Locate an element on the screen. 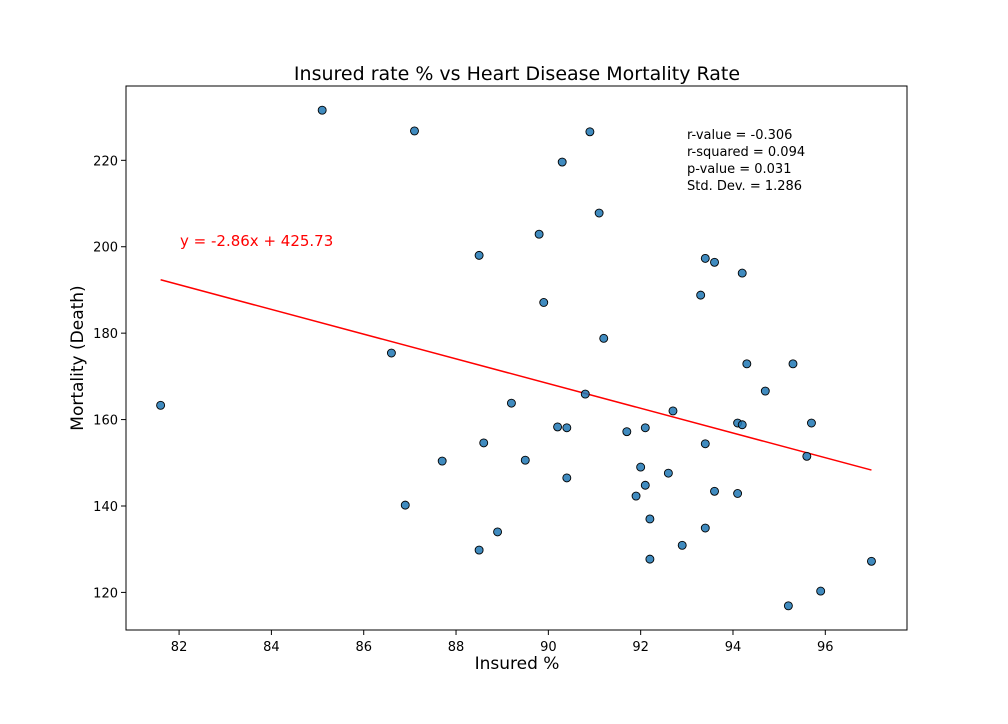  regression-equation: y = -2.86x + 425.73 is located at coordinates (256, 241).